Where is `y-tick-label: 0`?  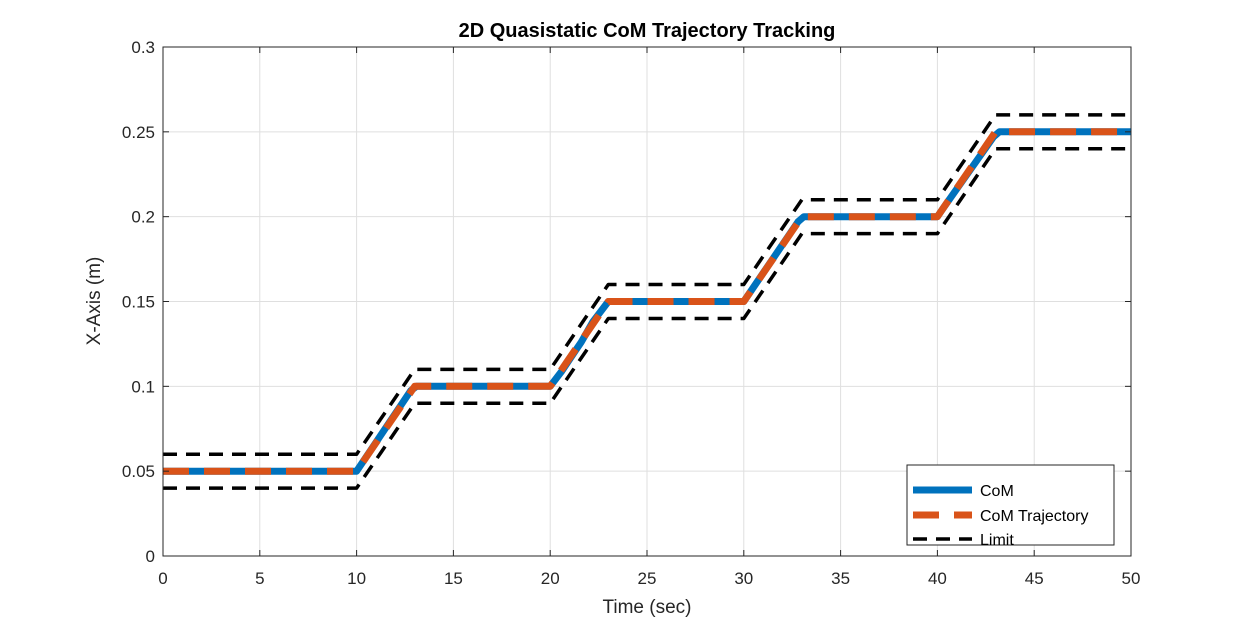 y-tick-label: 0 is located at coordinates (150, 556).